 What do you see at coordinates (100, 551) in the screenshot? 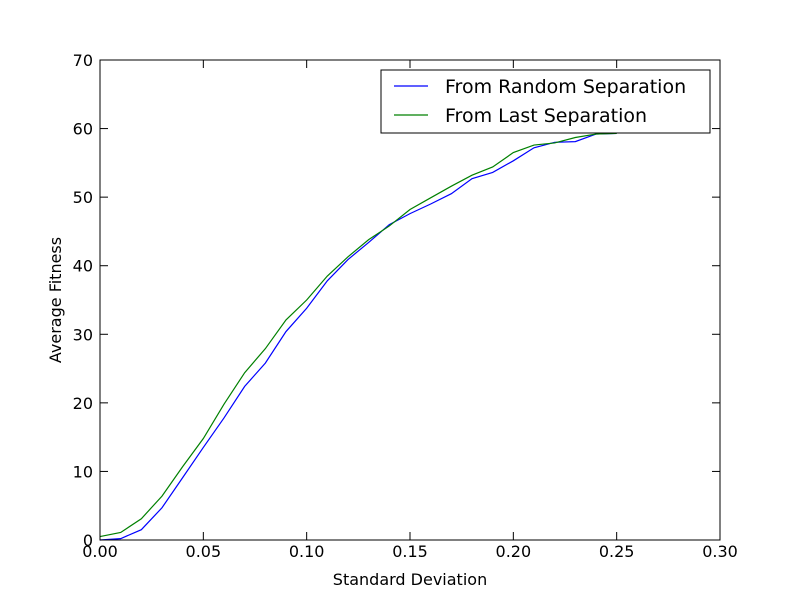
I see `x-tick-label: 0.00` at bounding box center [100, 551].